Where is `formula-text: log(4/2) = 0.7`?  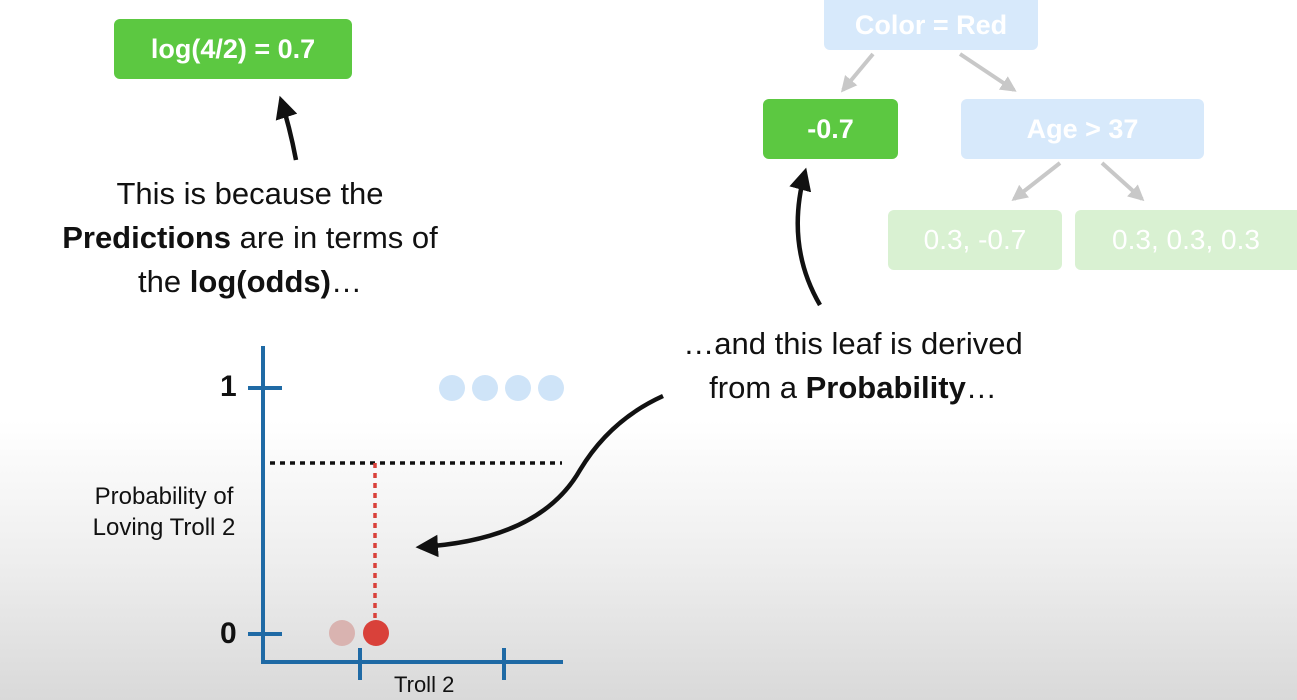
formula-text: log(4/2) = 0.7 is located at coordinates (233, 48).